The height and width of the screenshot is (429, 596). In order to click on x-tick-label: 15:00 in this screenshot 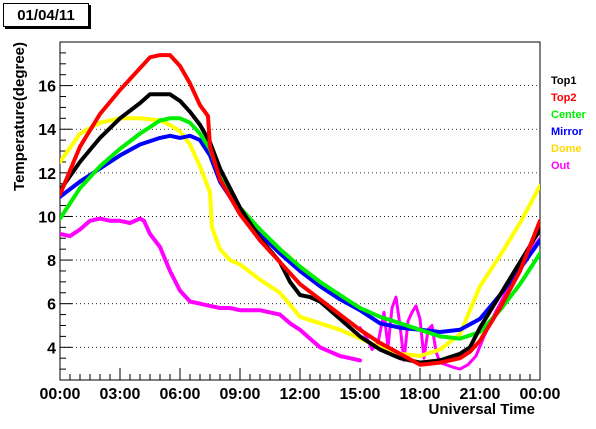, I will do `click(360, 394)`.